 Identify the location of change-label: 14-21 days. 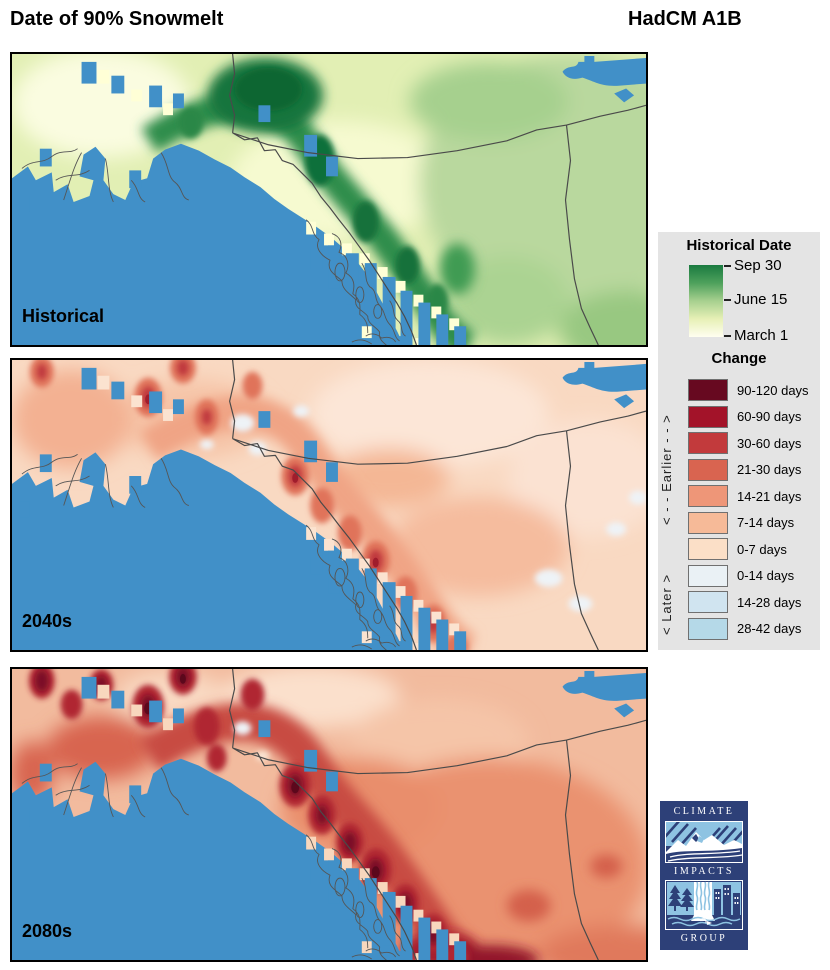
(769, 496).